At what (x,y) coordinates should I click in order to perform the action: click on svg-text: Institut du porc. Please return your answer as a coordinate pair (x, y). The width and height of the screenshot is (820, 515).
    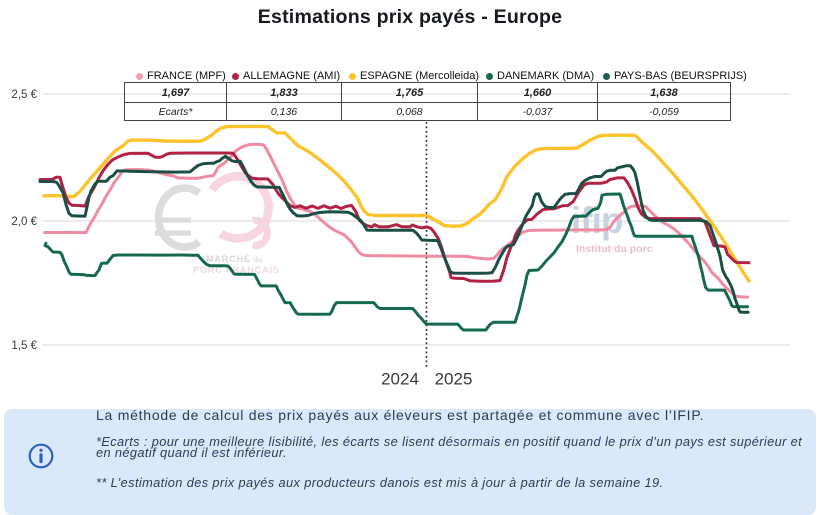
    Looking at the image, I should click on (614, 249).